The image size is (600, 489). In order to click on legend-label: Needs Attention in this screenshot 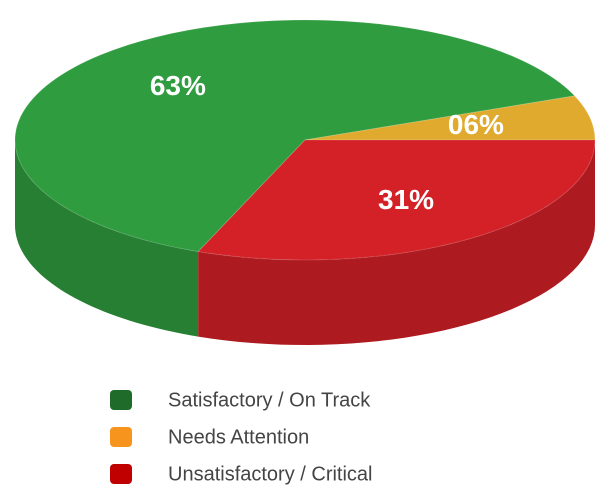, I will do `click(238, 437)`.